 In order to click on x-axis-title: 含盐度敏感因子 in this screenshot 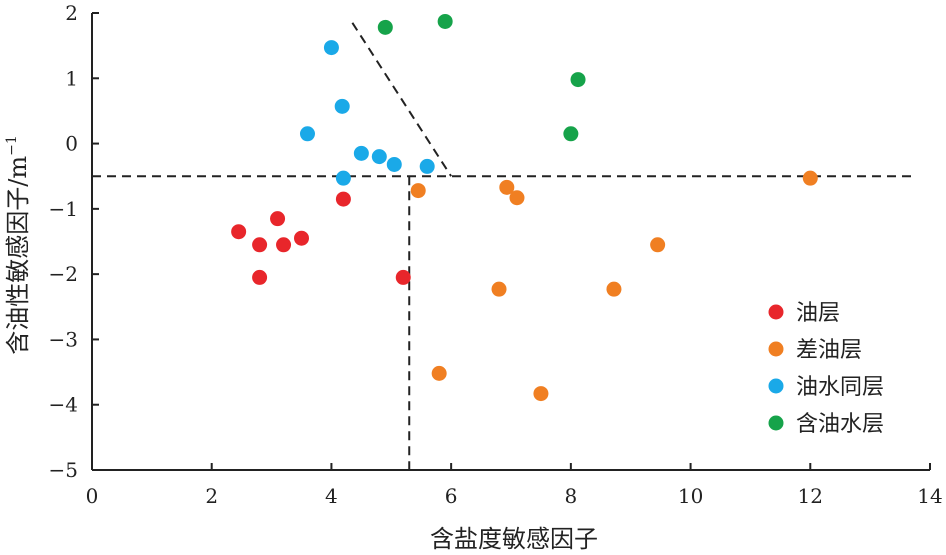, I will do `click(514, 539)`.